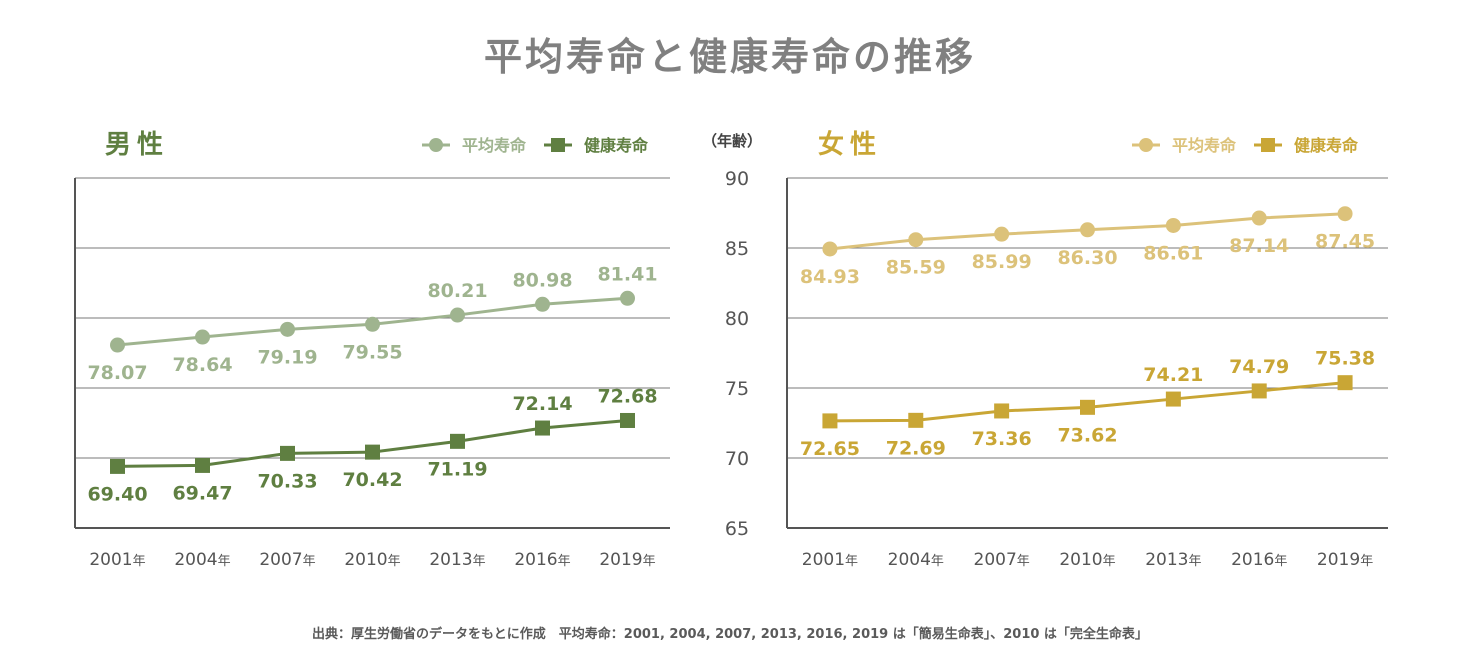 Image resolution: width=1460 pixels, height=660 pixels. I want to click on male-panel-title: 男性, so click(137, 145).